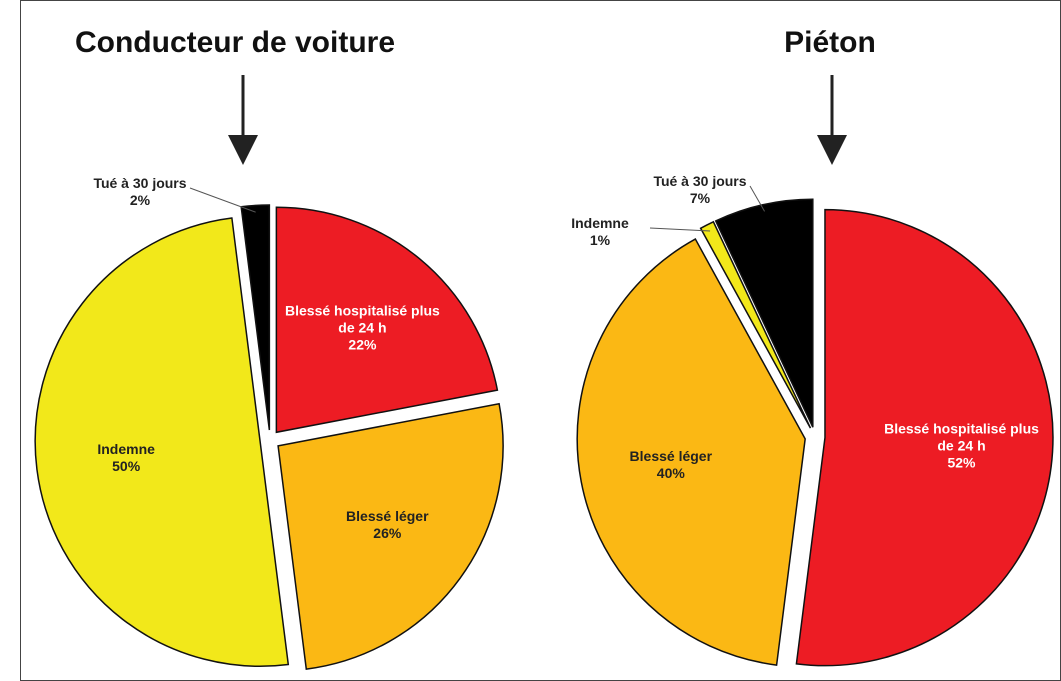 The image size is (1061, 681). I want to click on chart-title: Conducteur de voiture, so click(235, 42).